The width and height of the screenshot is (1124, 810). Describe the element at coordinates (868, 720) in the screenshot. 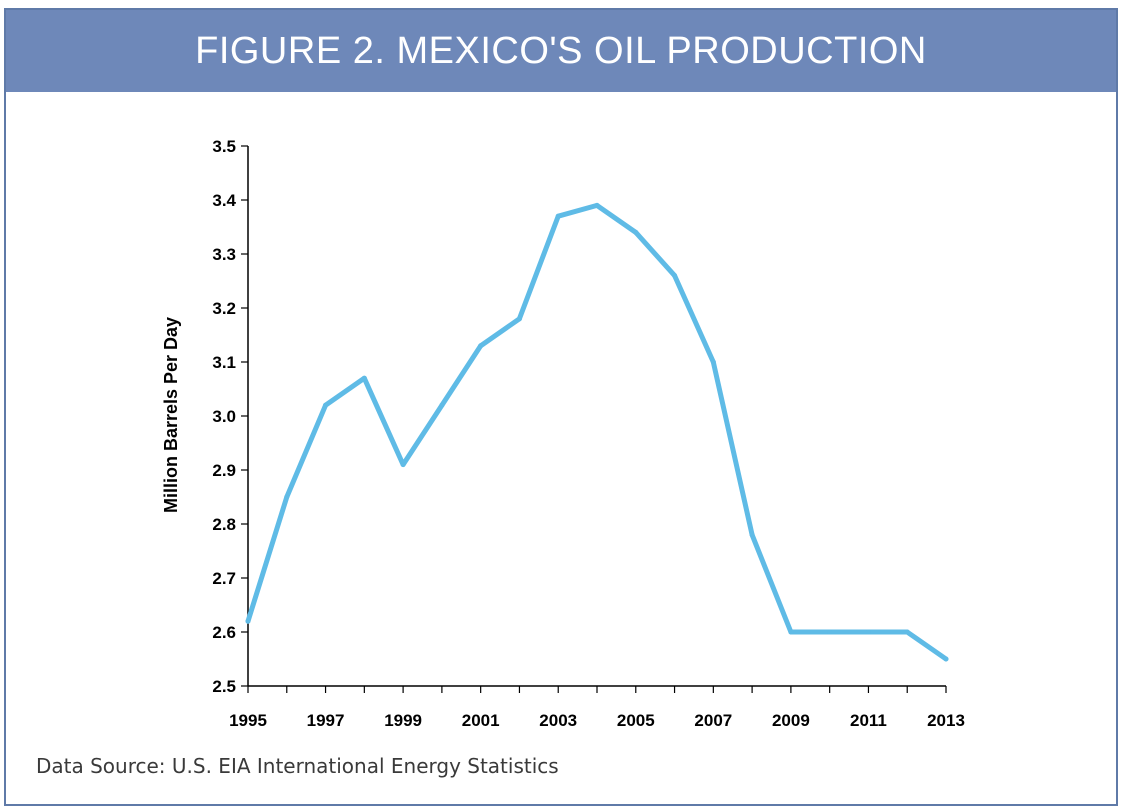

I see `x-tick-label: 2011` at that location.